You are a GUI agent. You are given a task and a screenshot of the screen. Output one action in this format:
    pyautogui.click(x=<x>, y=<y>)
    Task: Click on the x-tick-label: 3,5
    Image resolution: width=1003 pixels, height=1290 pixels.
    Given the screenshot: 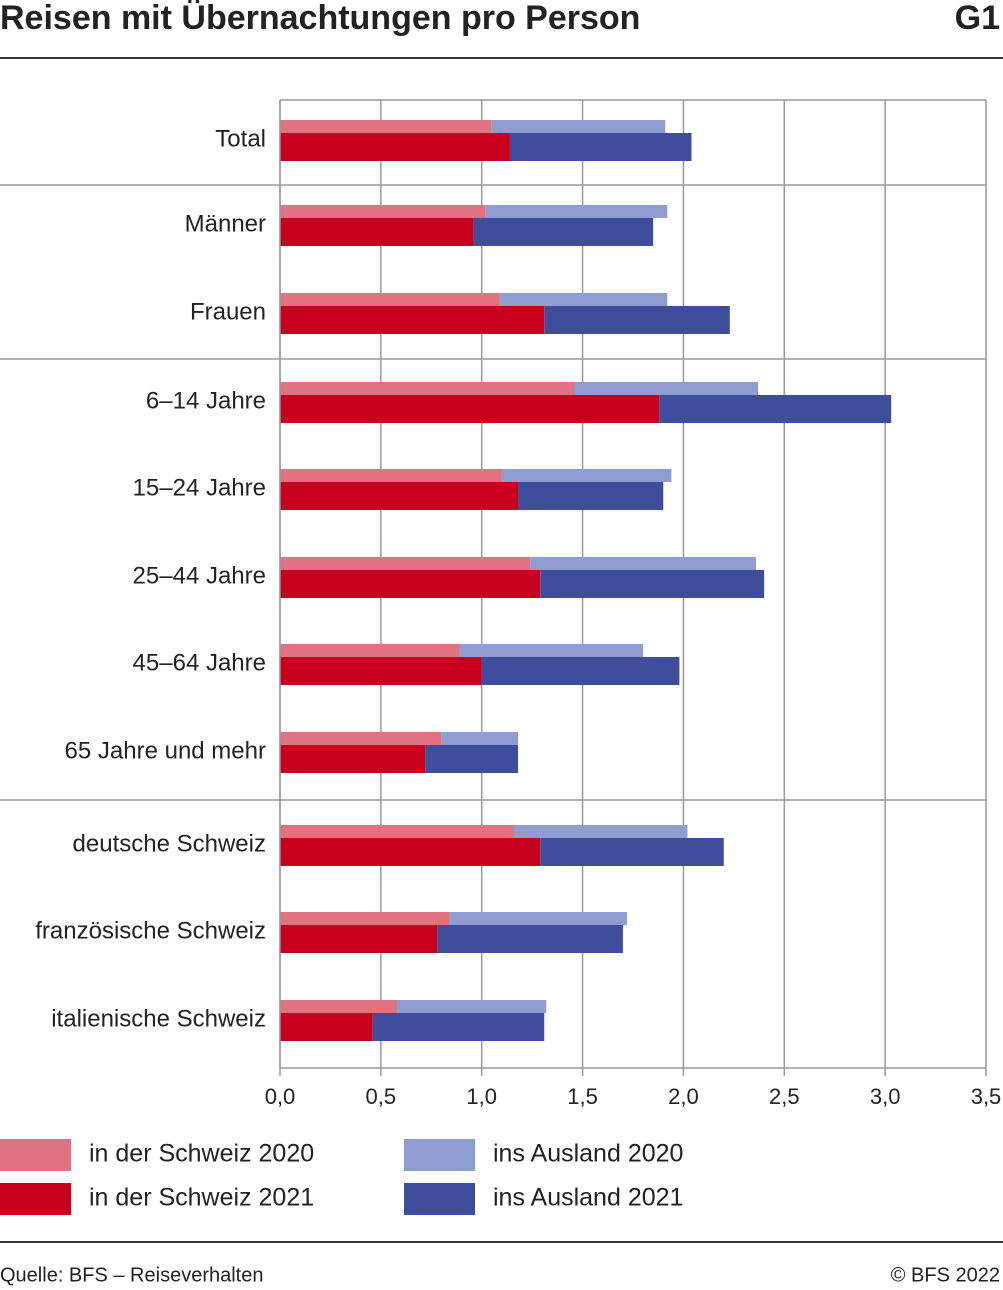 What is the action you would take?
    pyautogui.click(x=986, y=1096)
    